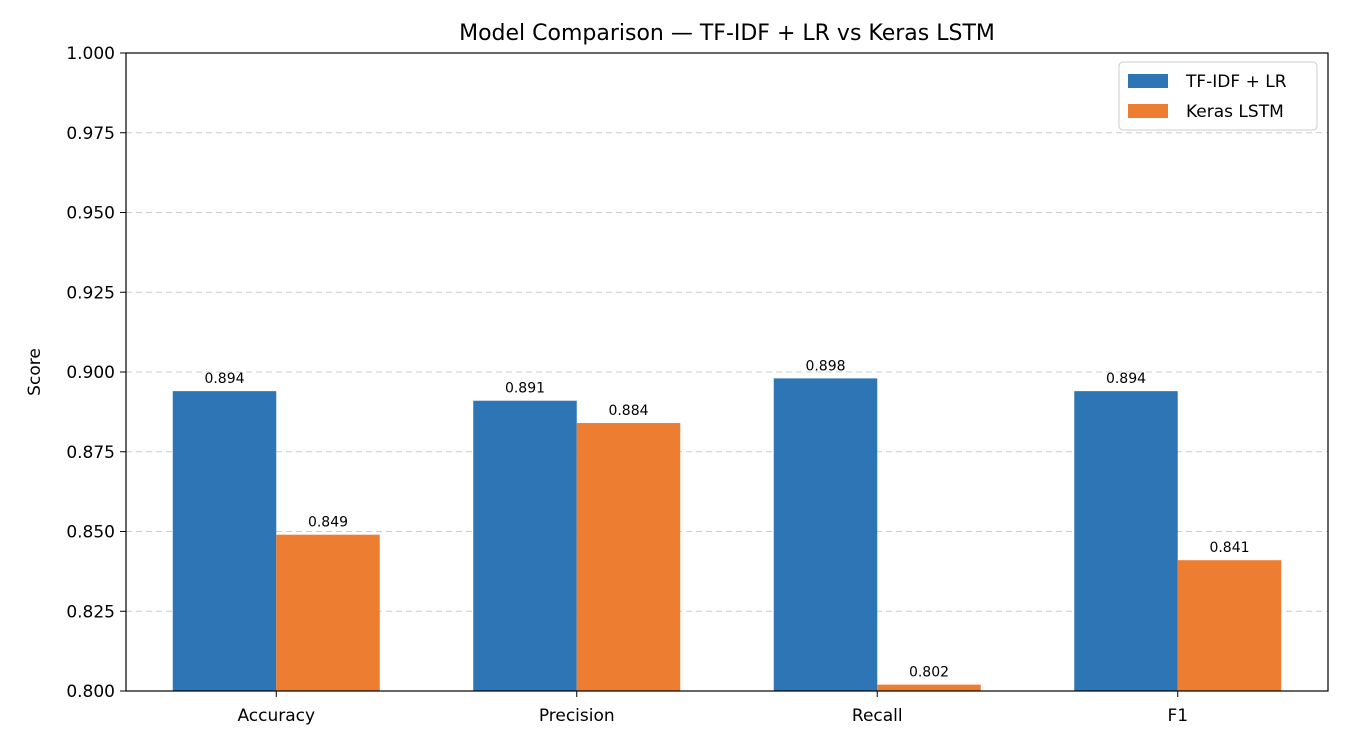  Describe the element at coordinates (90, 533) in the screenshot. I see `y-tick-label: 0.850` at that location.